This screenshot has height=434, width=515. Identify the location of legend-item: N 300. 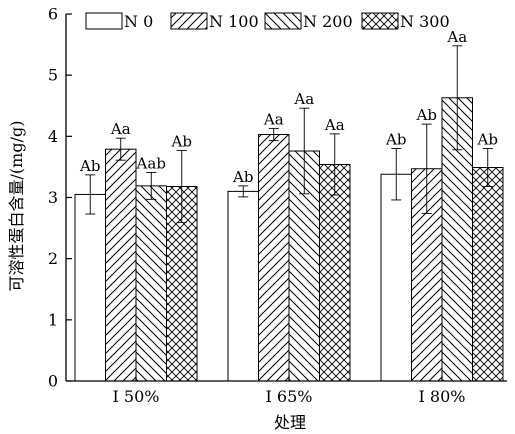
(405, 21).